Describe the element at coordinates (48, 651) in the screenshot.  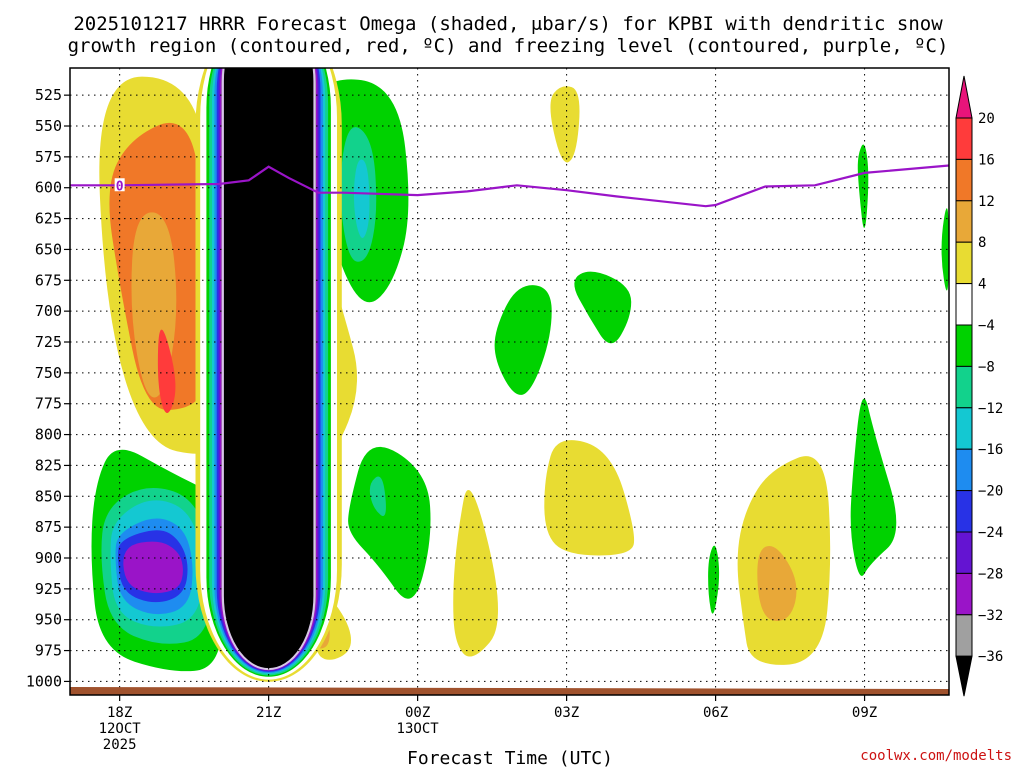
I see `y-tick-label-975: 975` at that location.